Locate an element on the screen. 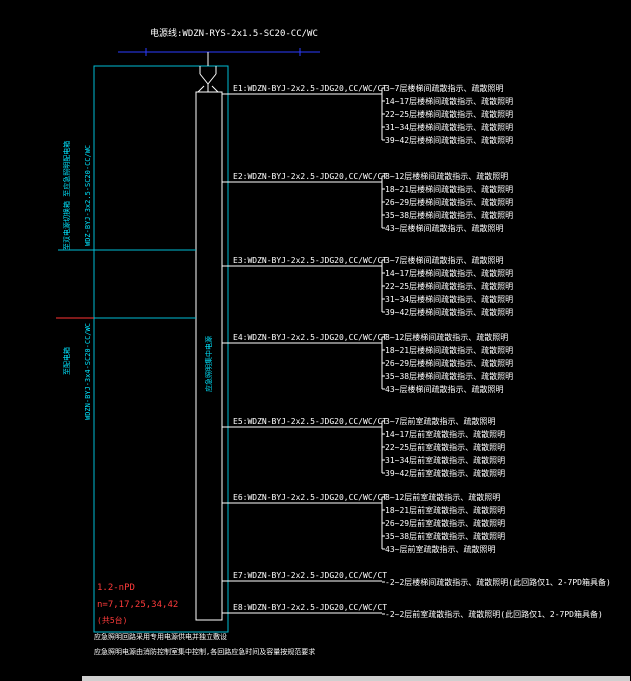 The height and width of the screenshot is (681, 631). note-2: 应急照明电源由消防控制室集中控制,各回路应急时间及容量按规范要求 is located at coordinates (205, 652).